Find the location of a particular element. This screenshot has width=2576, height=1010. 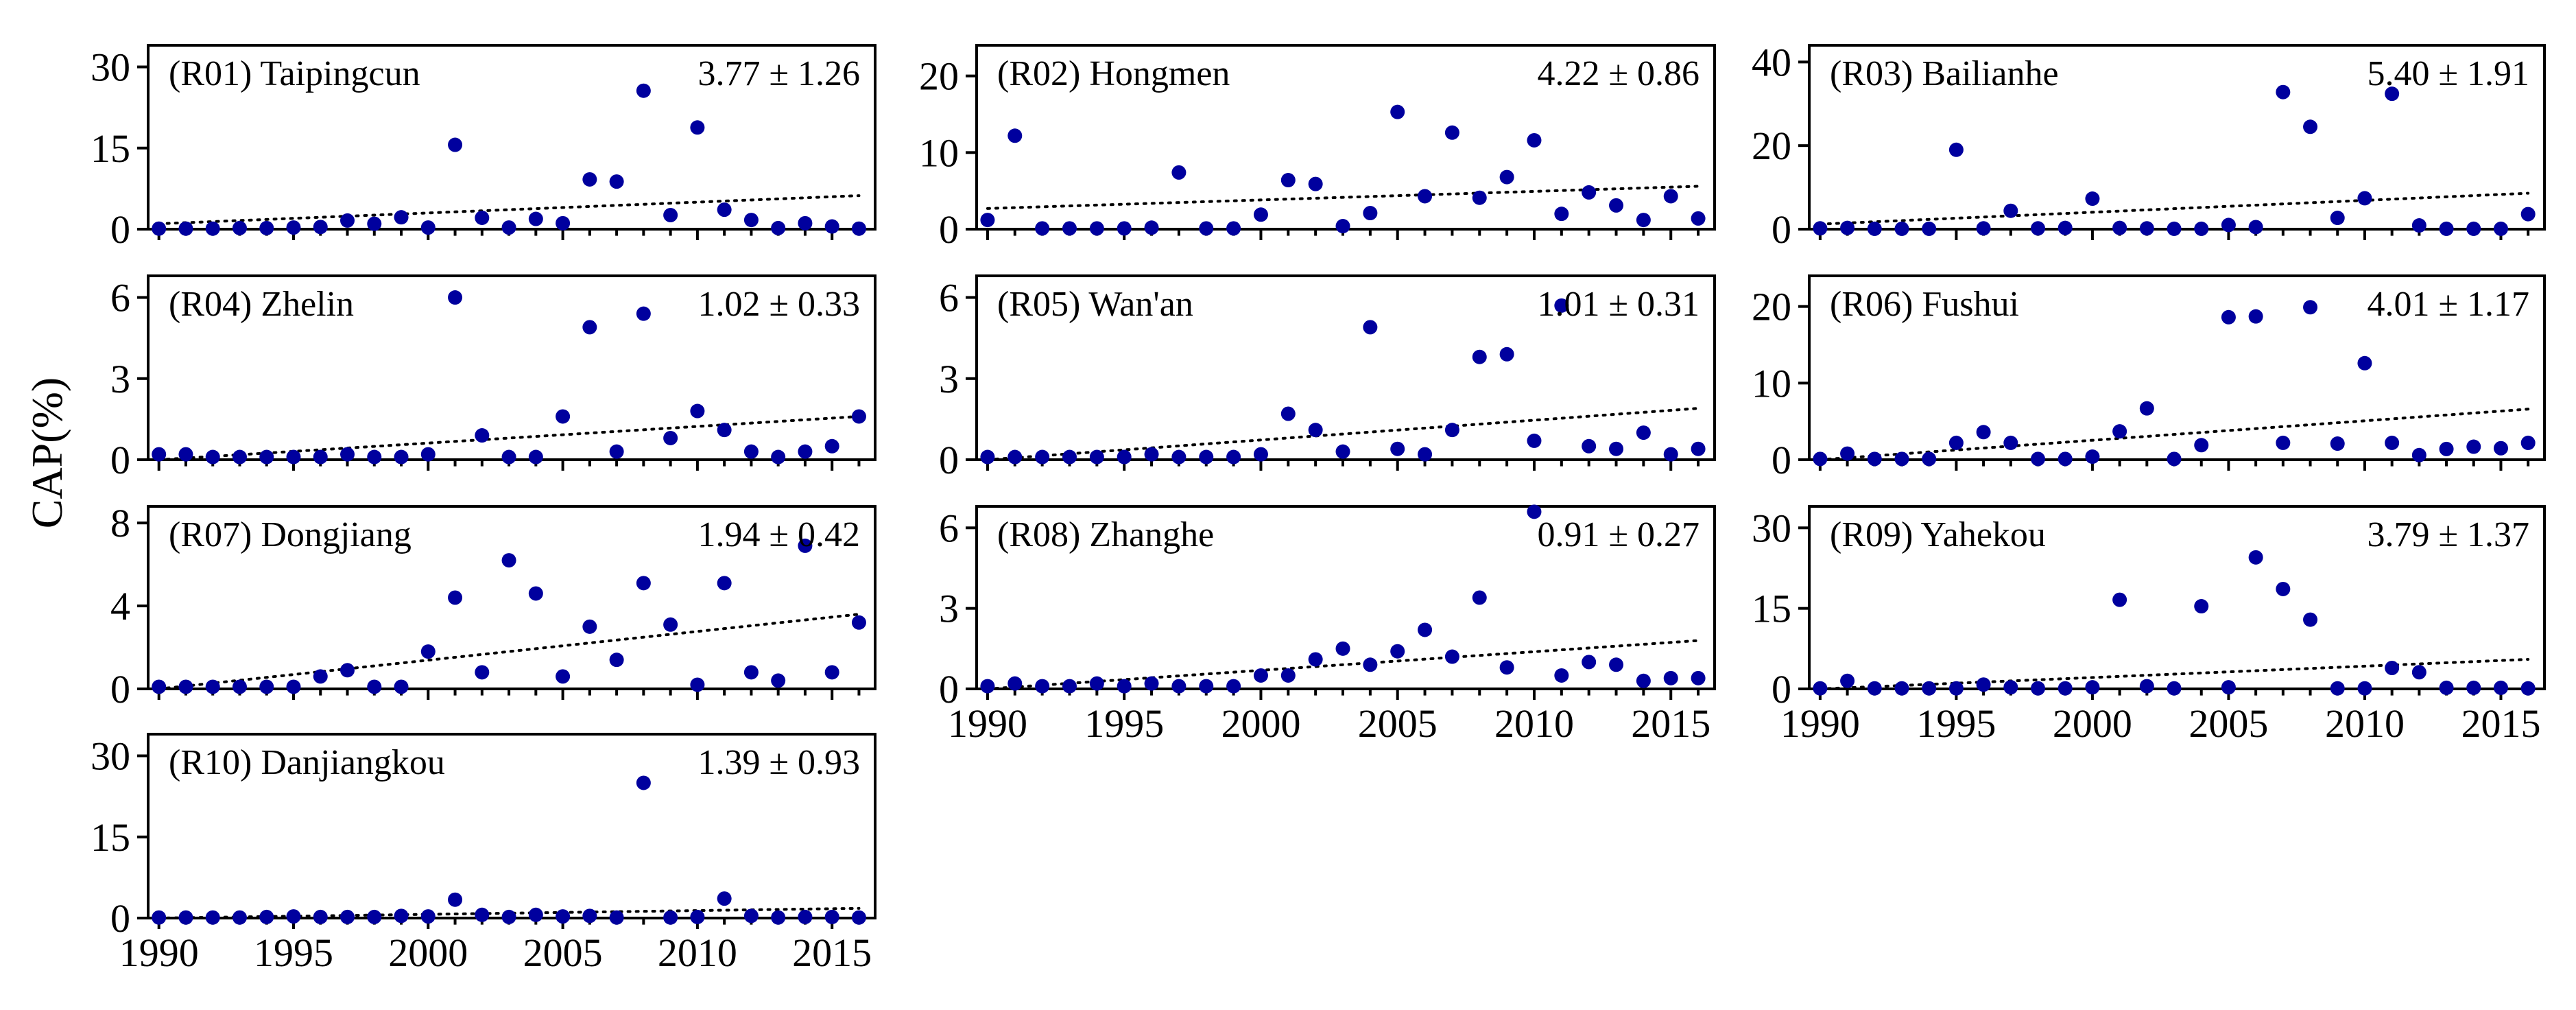

y-tick-label: 4 is located at coordinates (120, 606).